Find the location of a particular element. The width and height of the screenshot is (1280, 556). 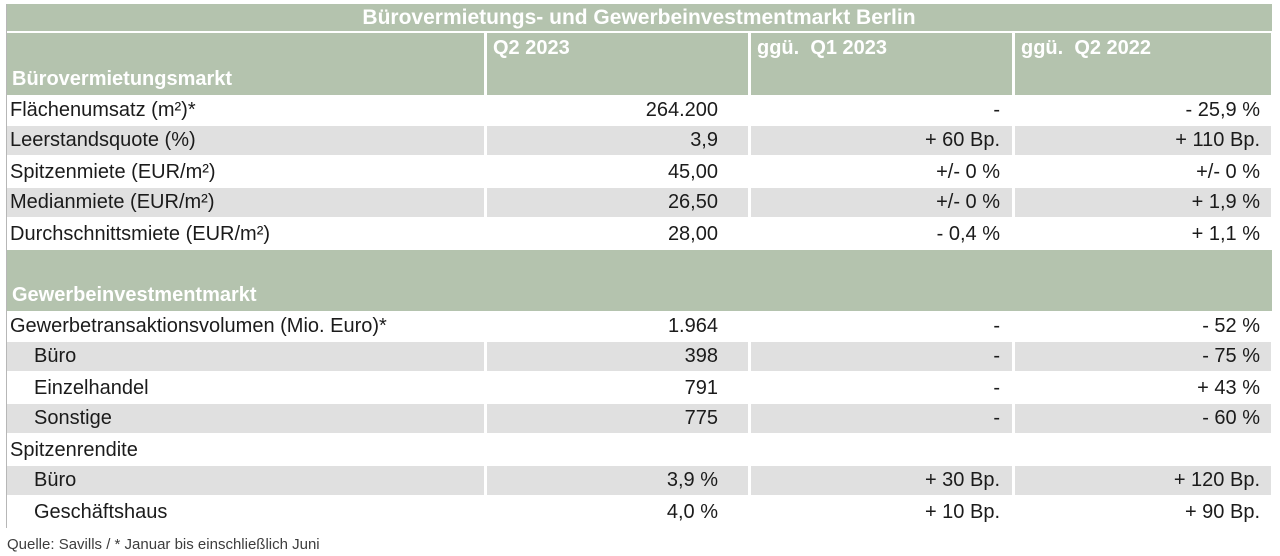

table-row: Einzelhandel 791 - + 43 % is located at coordinates (639, 388).